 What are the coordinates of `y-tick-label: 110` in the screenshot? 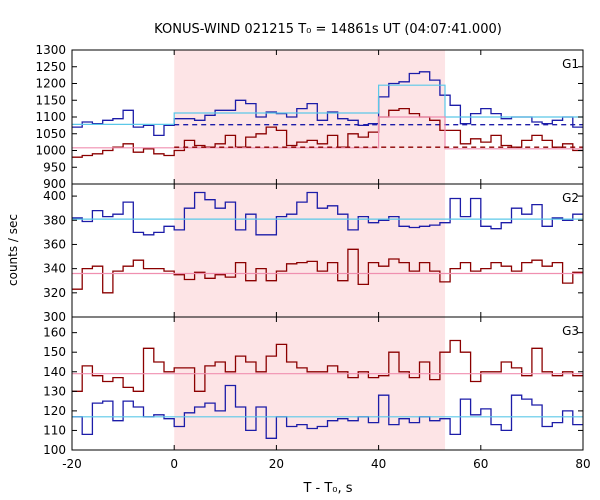 It's located at (54, 430).